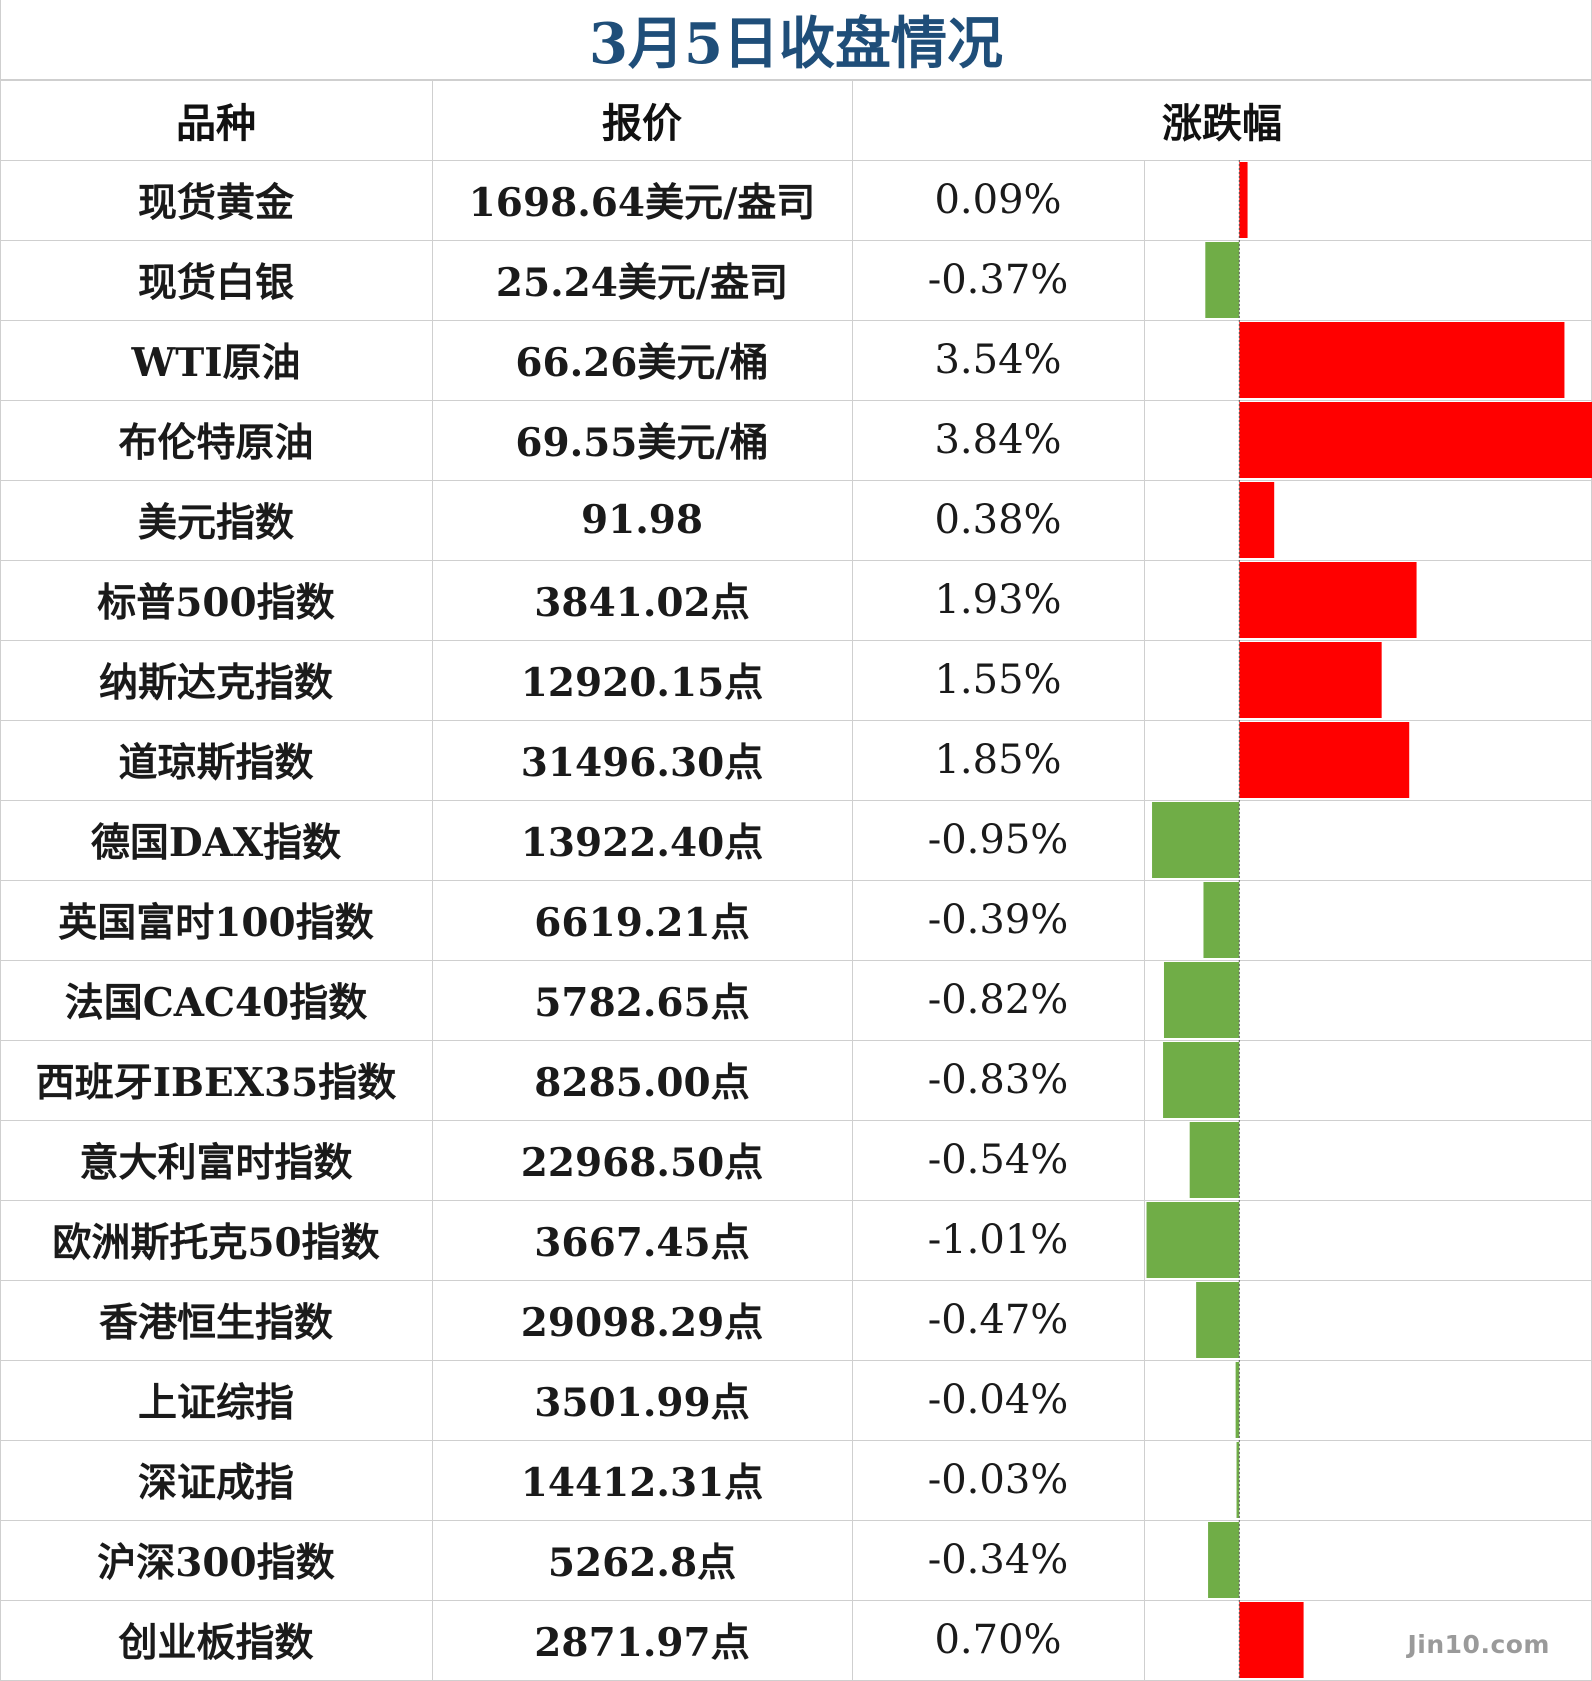  What do you see at coordinates (998, 1000) in the screenshot?
I see `row-change: -0.82%` at bounding box center [998, 1000].